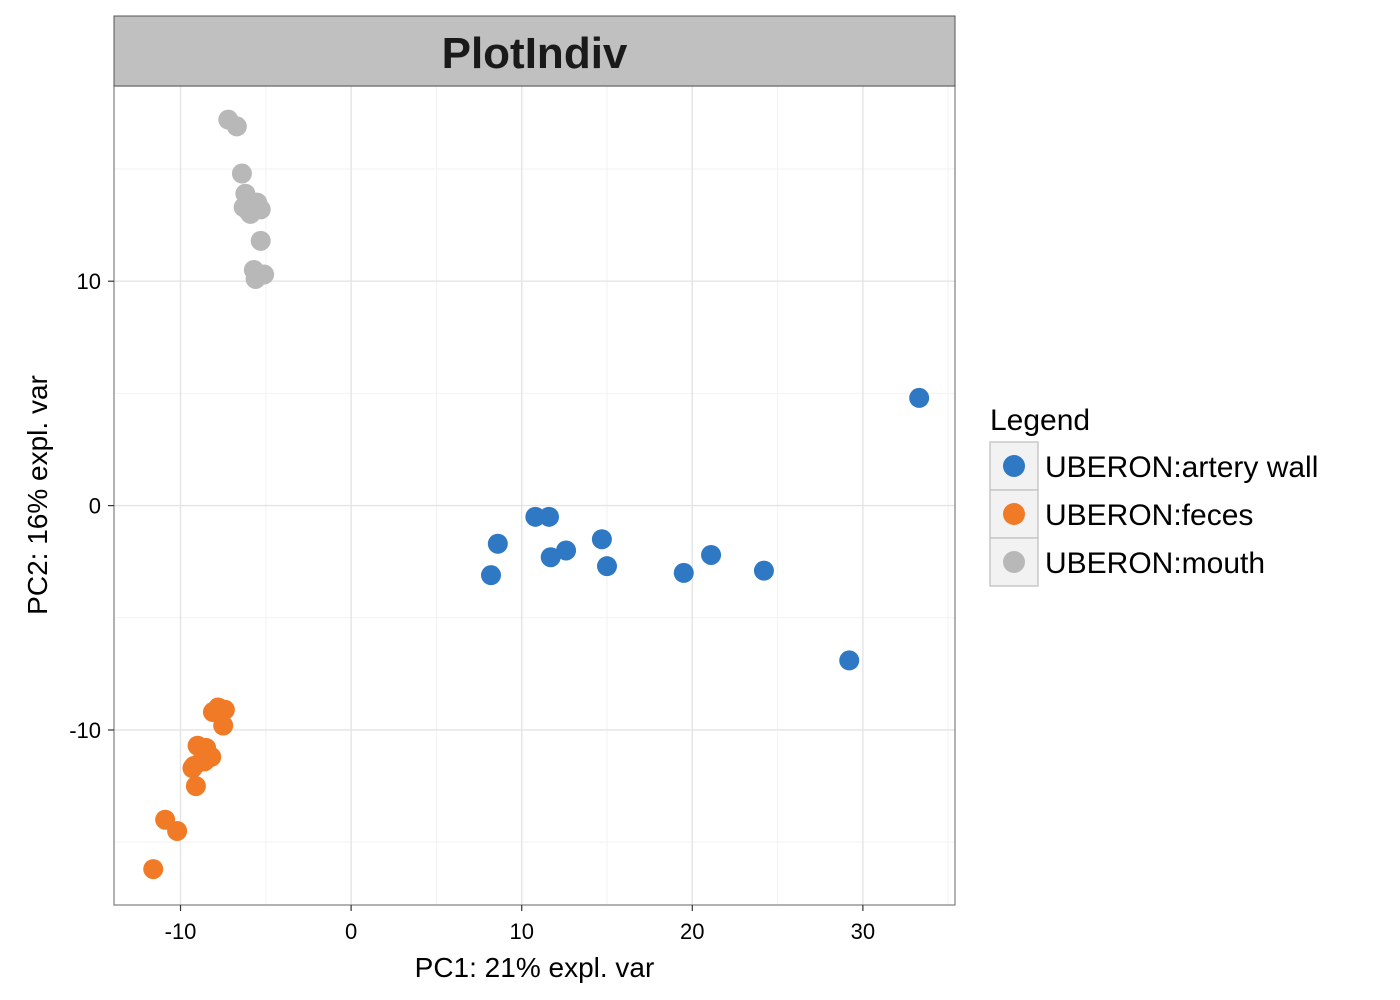 The width and height of the screenshot is (1400, 1000). I want to click on legend-swatch-uberon-feces, so click(1014, 514).